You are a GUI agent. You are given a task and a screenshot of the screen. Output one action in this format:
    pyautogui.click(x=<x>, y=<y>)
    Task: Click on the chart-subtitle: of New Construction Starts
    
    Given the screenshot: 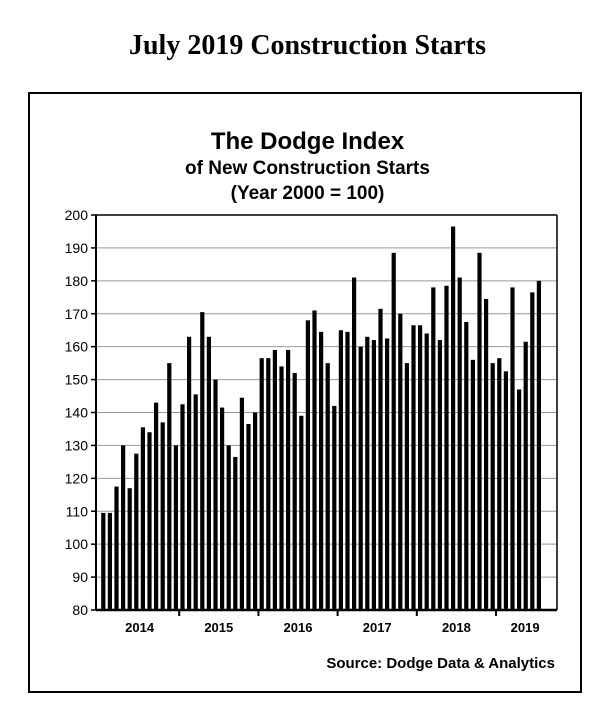 What is the action you would take?
    pyautogui.click(x=307, y=168)
    